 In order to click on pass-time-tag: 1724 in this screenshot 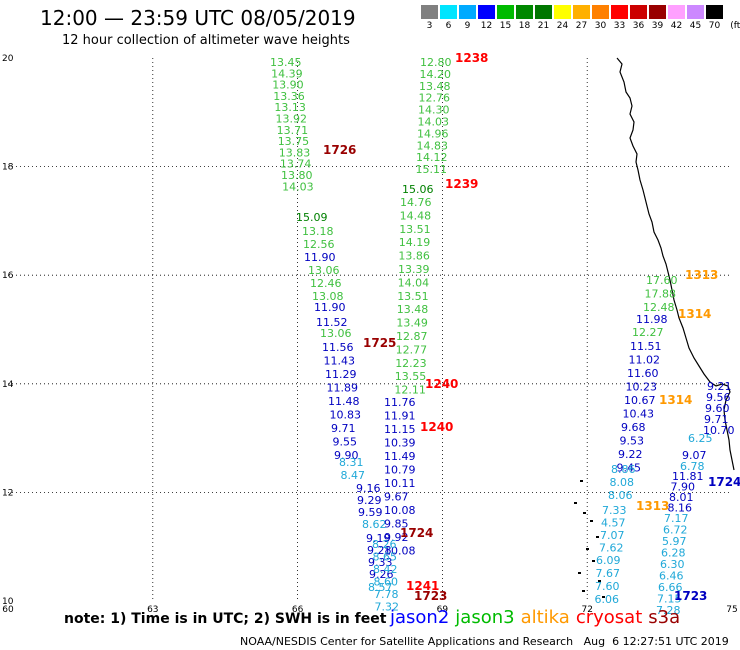, I will do `click(724, 482)`.